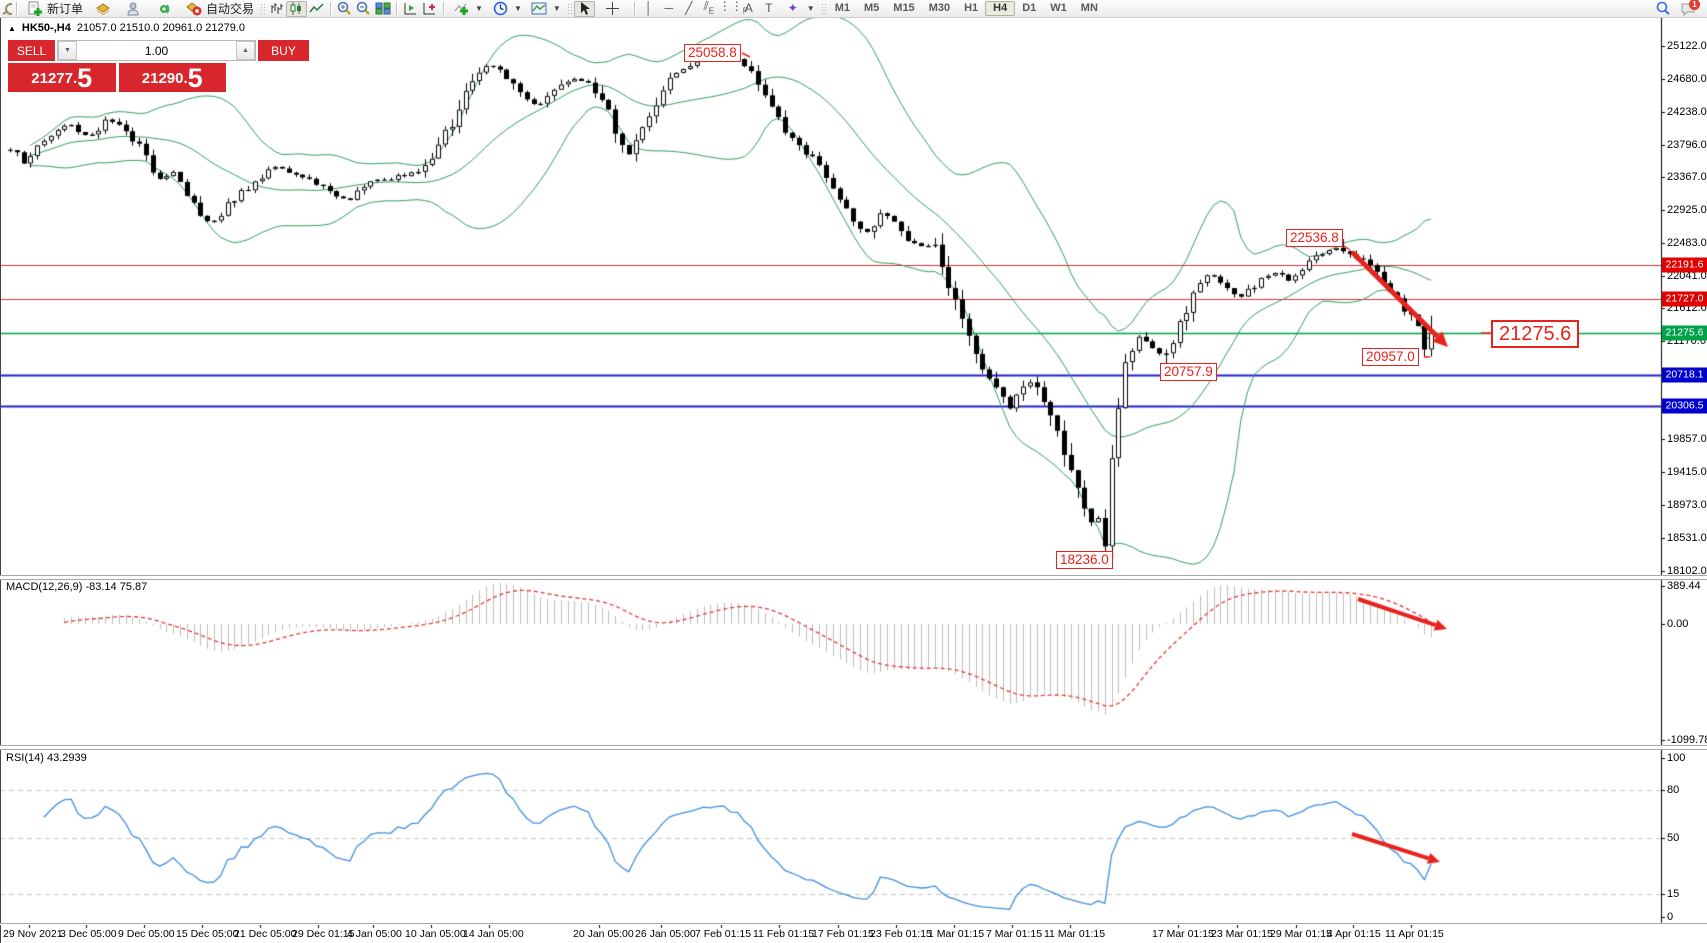 This screenshot has height=943, width=1707. I want to click on chart-profile-icon, so click(6, 9).